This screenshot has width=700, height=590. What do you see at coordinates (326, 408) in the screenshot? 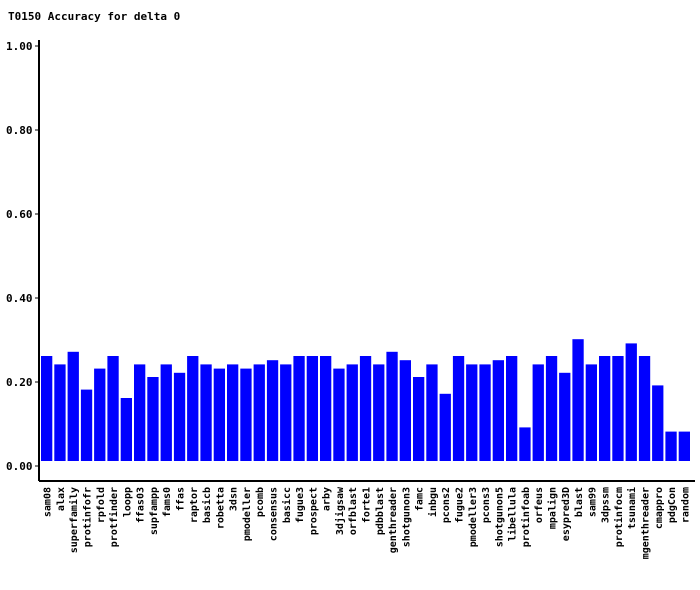
I see `bar-arby` at bounding box center [326, 408].